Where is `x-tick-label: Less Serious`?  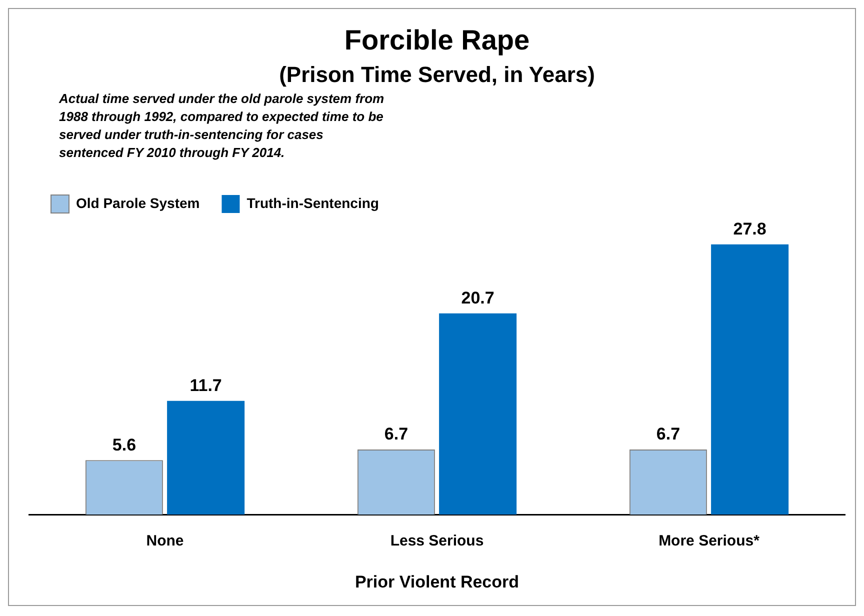 x-tick-label: Less Serious is located at coordinates (437, 541).